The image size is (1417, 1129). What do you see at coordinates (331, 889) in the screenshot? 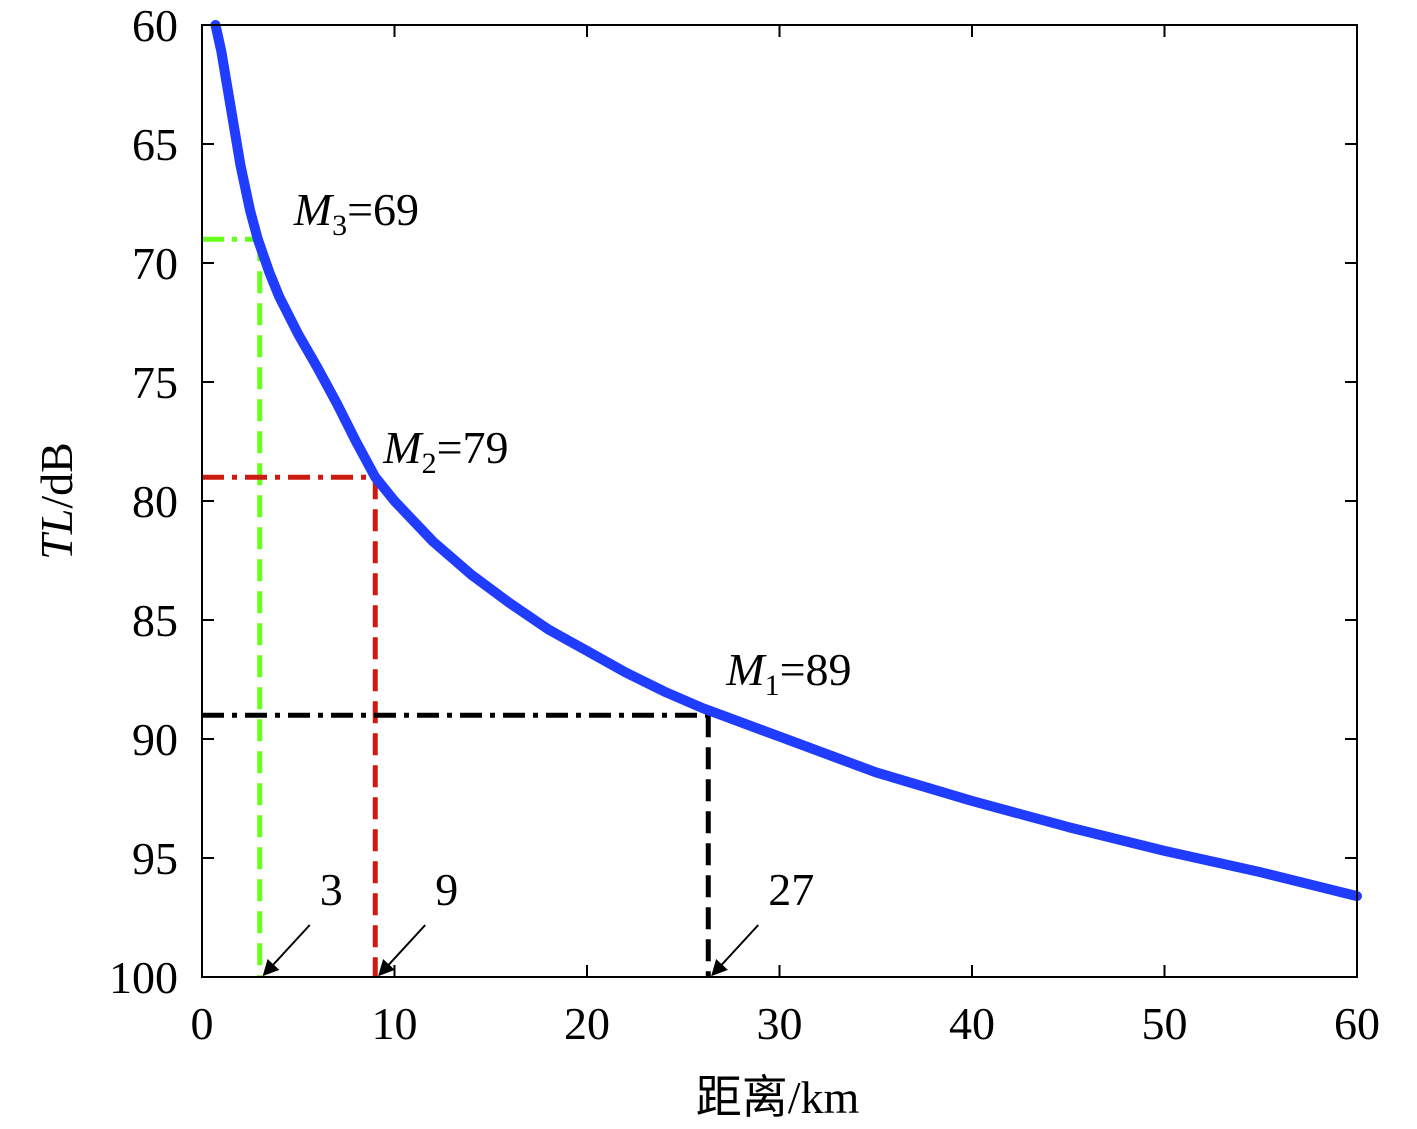
I see `distance-label-M3: 3` at bounding box center [331, 889].